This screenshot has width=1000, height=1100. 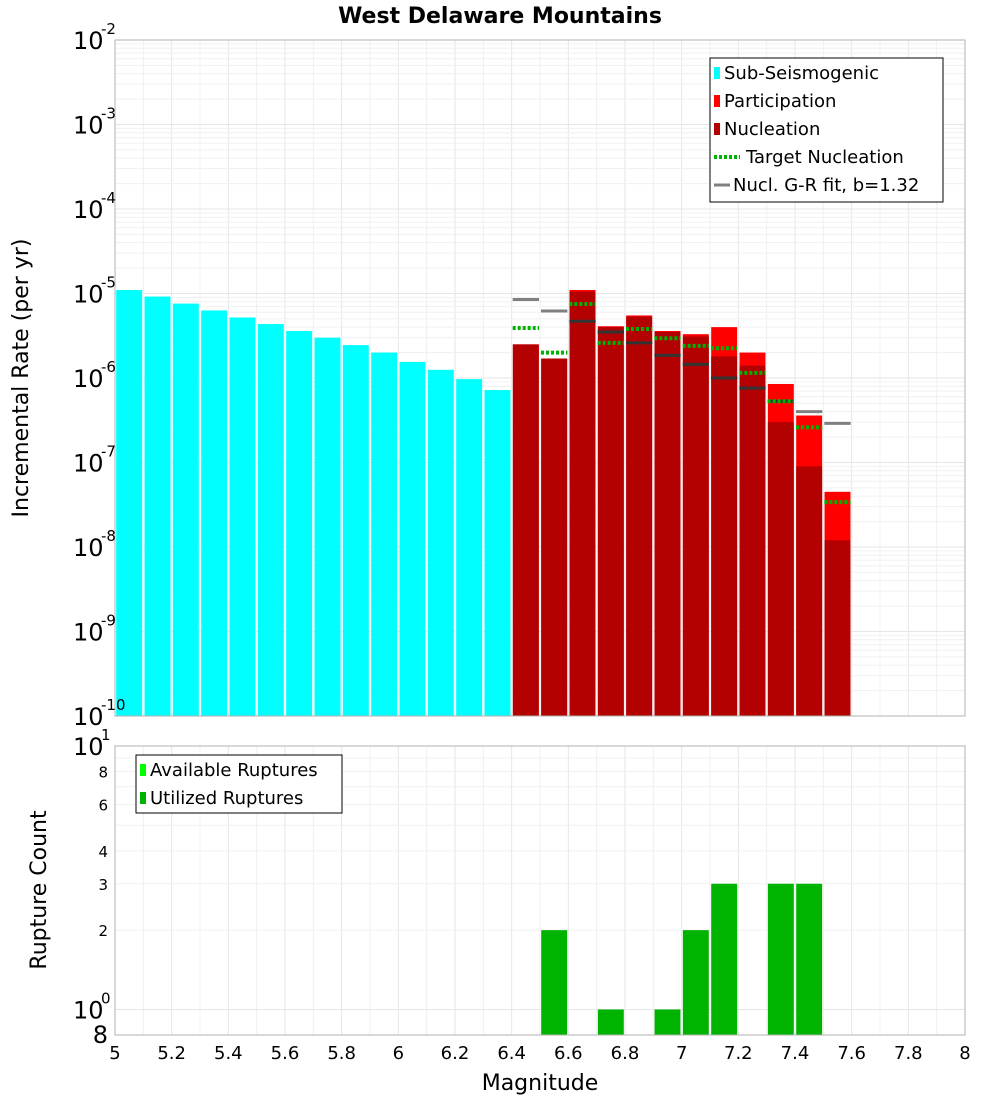 What do you see at coordinates (226, 798) in the screenshot?
I see `legend-label: Utilized Ruptures` at bounding box center [226, 798].